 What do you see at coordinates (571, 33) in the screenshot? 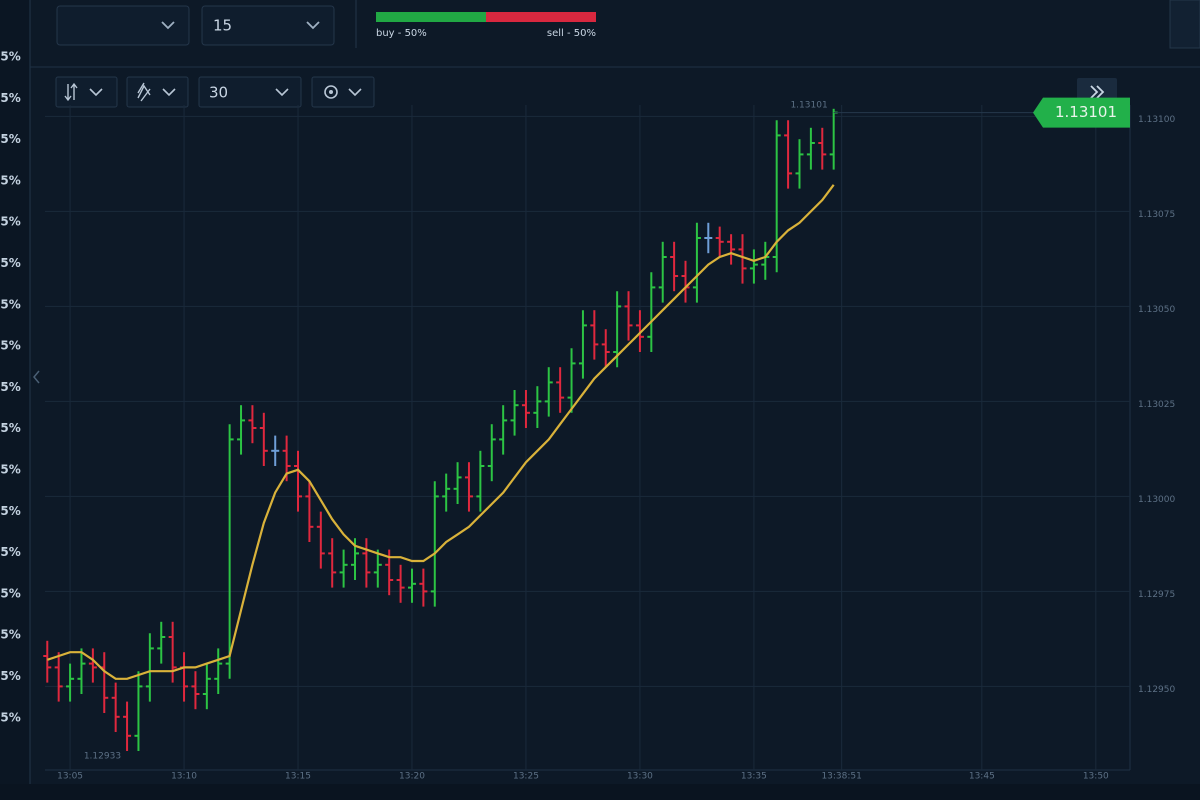
I see `sell-label: sell - 50%` at bounding box center [571, 33].